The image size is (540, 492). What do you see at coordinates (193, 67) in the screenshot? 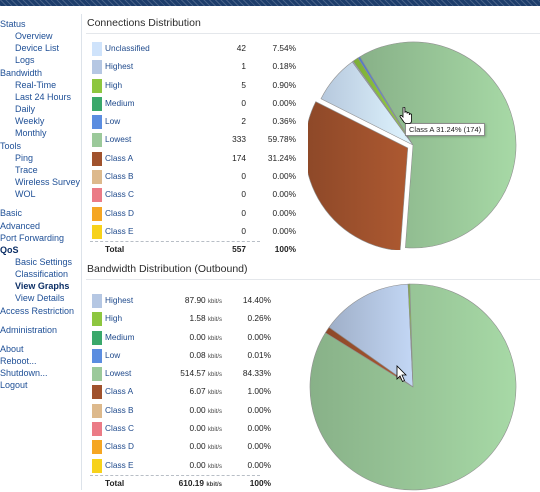
I see `connections-table-row: Highest 1 0.18%` at bounding box center [193, 67].